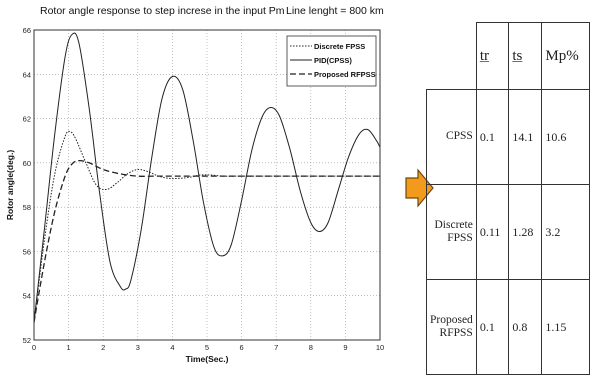  I want to click on legend: Discrete FPSS PID(CPSS) Proposed RFPSS, so click(331, 61).